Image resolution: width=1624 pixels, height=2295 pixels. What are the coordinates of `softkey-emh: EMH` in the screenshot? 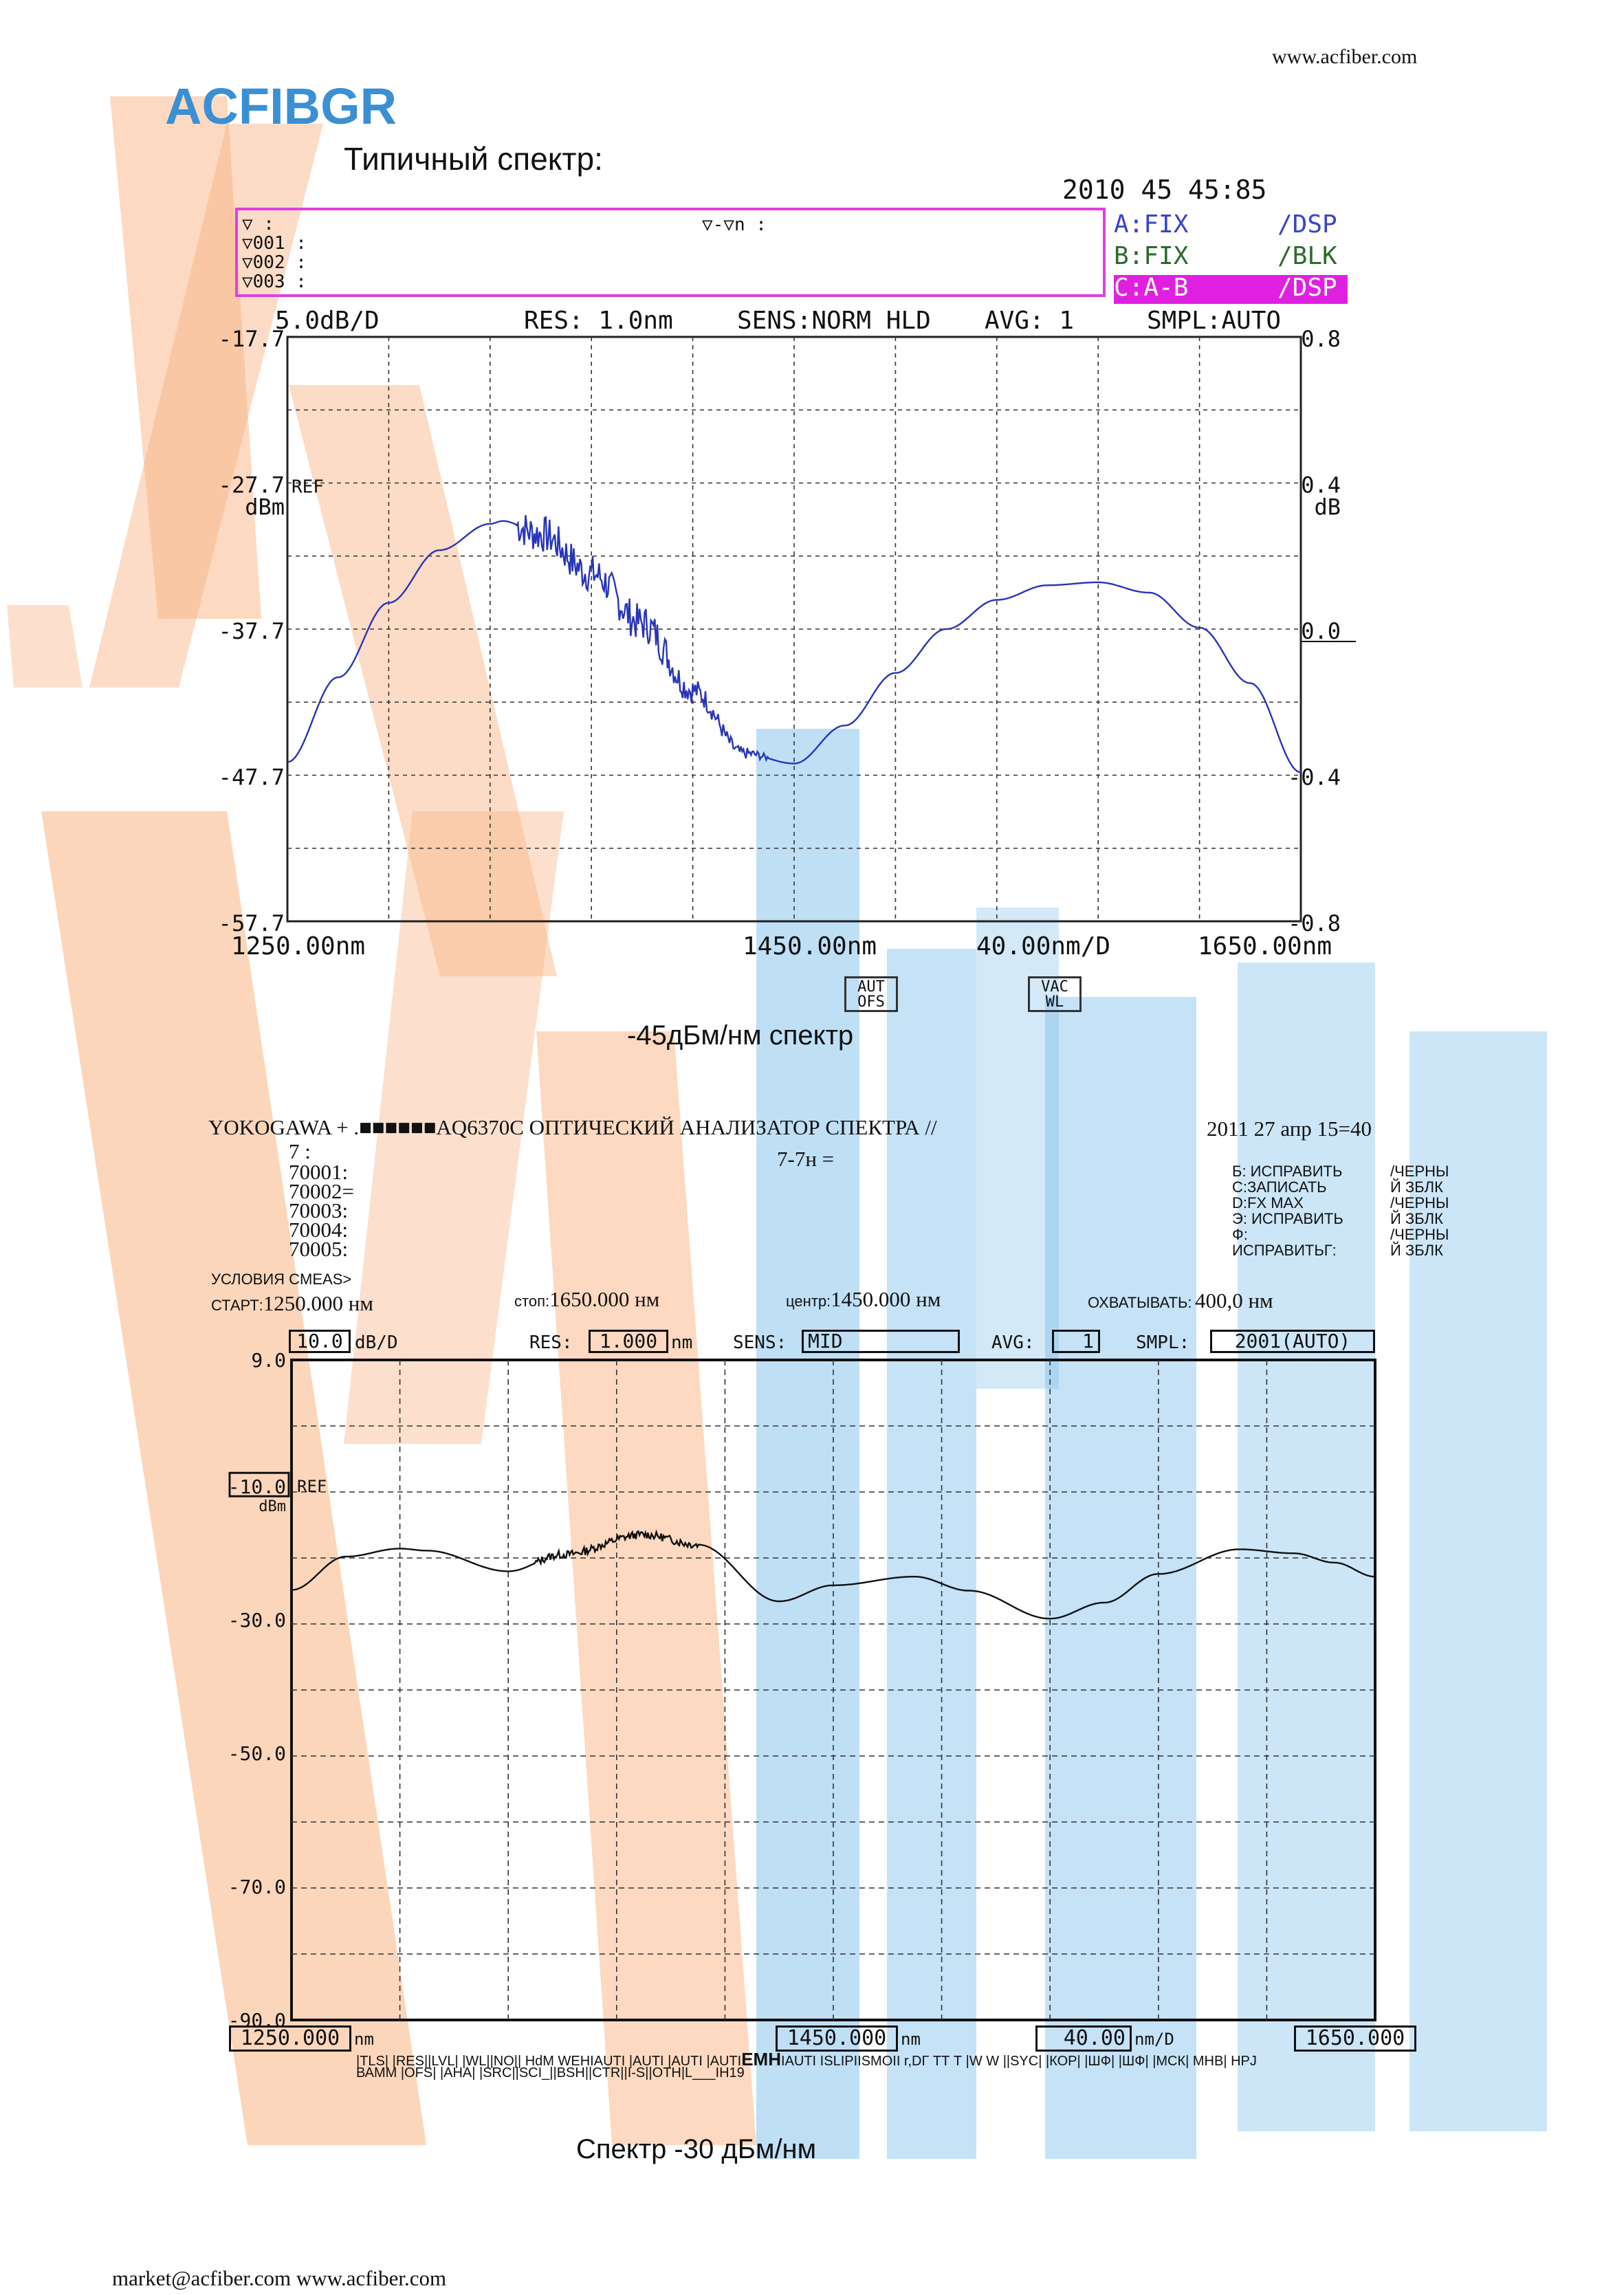 It's located at (761, 2059).